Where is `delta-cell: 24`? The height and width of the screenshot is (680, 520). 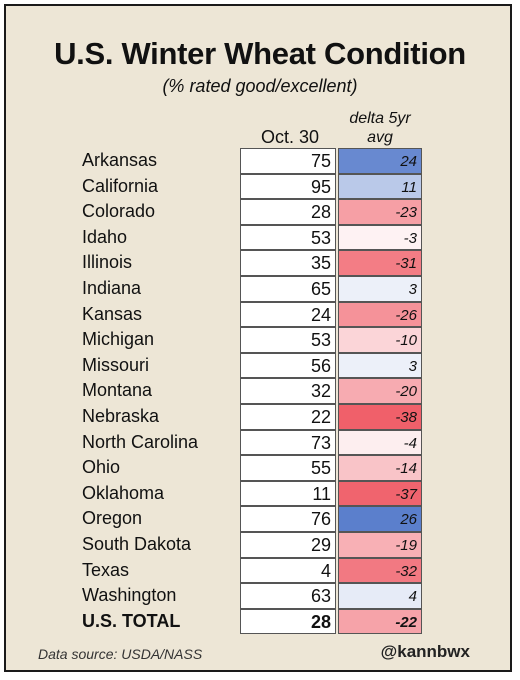 delta-cell: 24 is located at coordinates (380, 161).